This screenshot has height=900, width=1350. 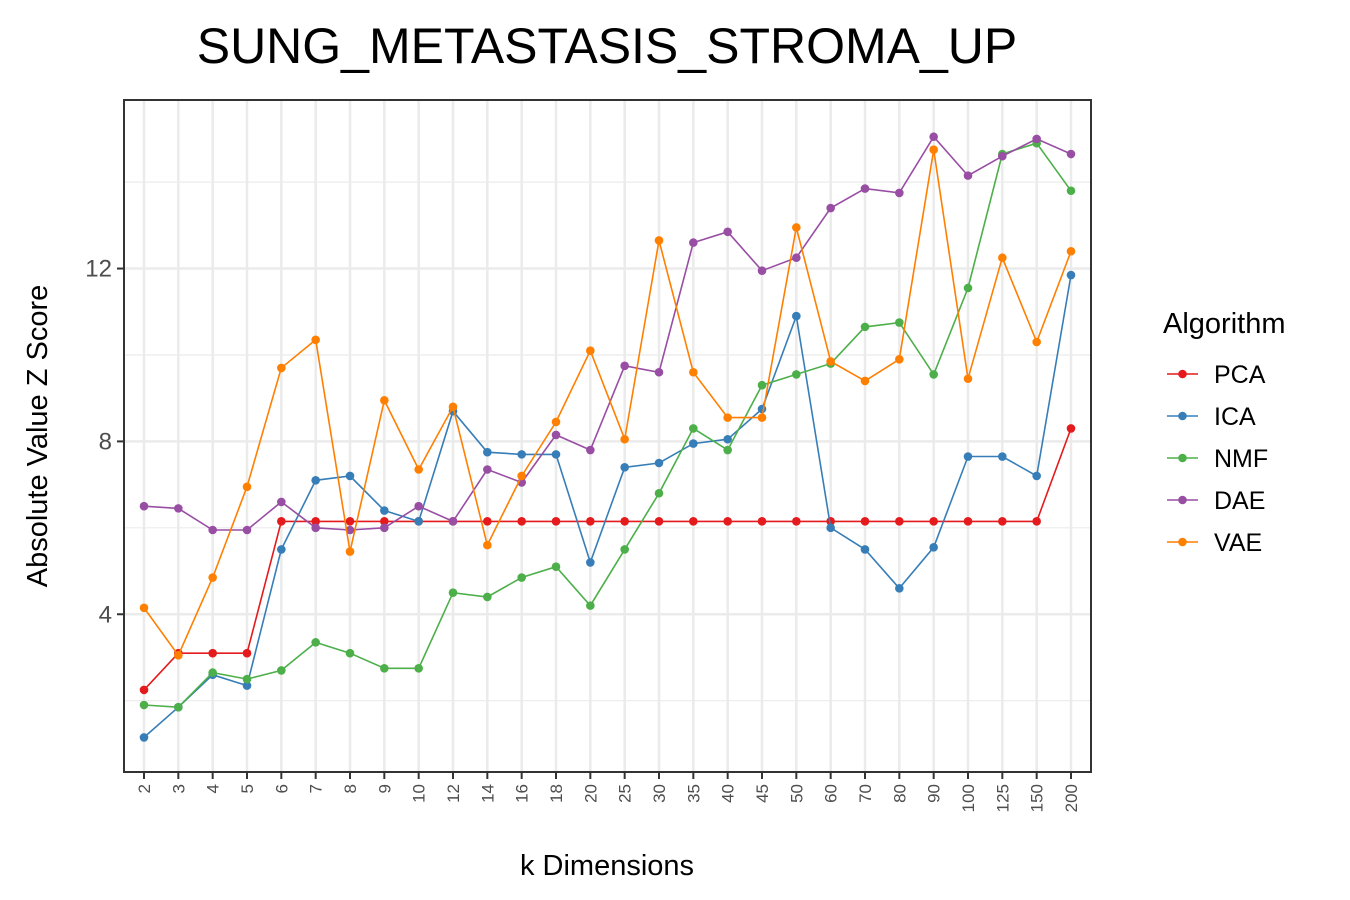 I want to click on x-tick-label: 60, so click(x=831, y=793).